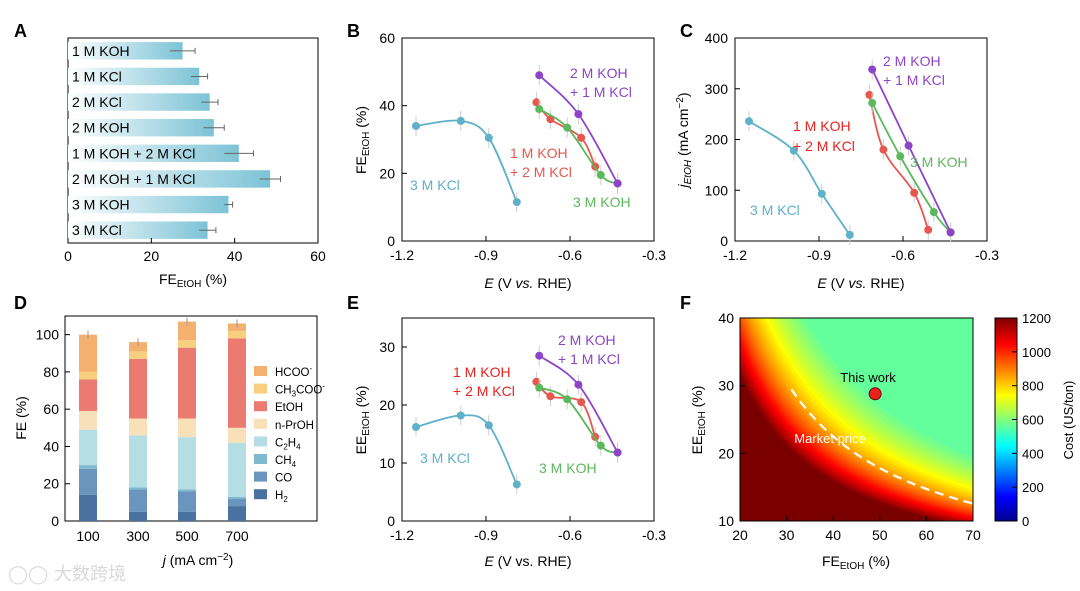  Describe the element at coordinates (445, 458) in the screenshot. I see `panel-e-label-3m-kcl: 3 M KCl` at that location.